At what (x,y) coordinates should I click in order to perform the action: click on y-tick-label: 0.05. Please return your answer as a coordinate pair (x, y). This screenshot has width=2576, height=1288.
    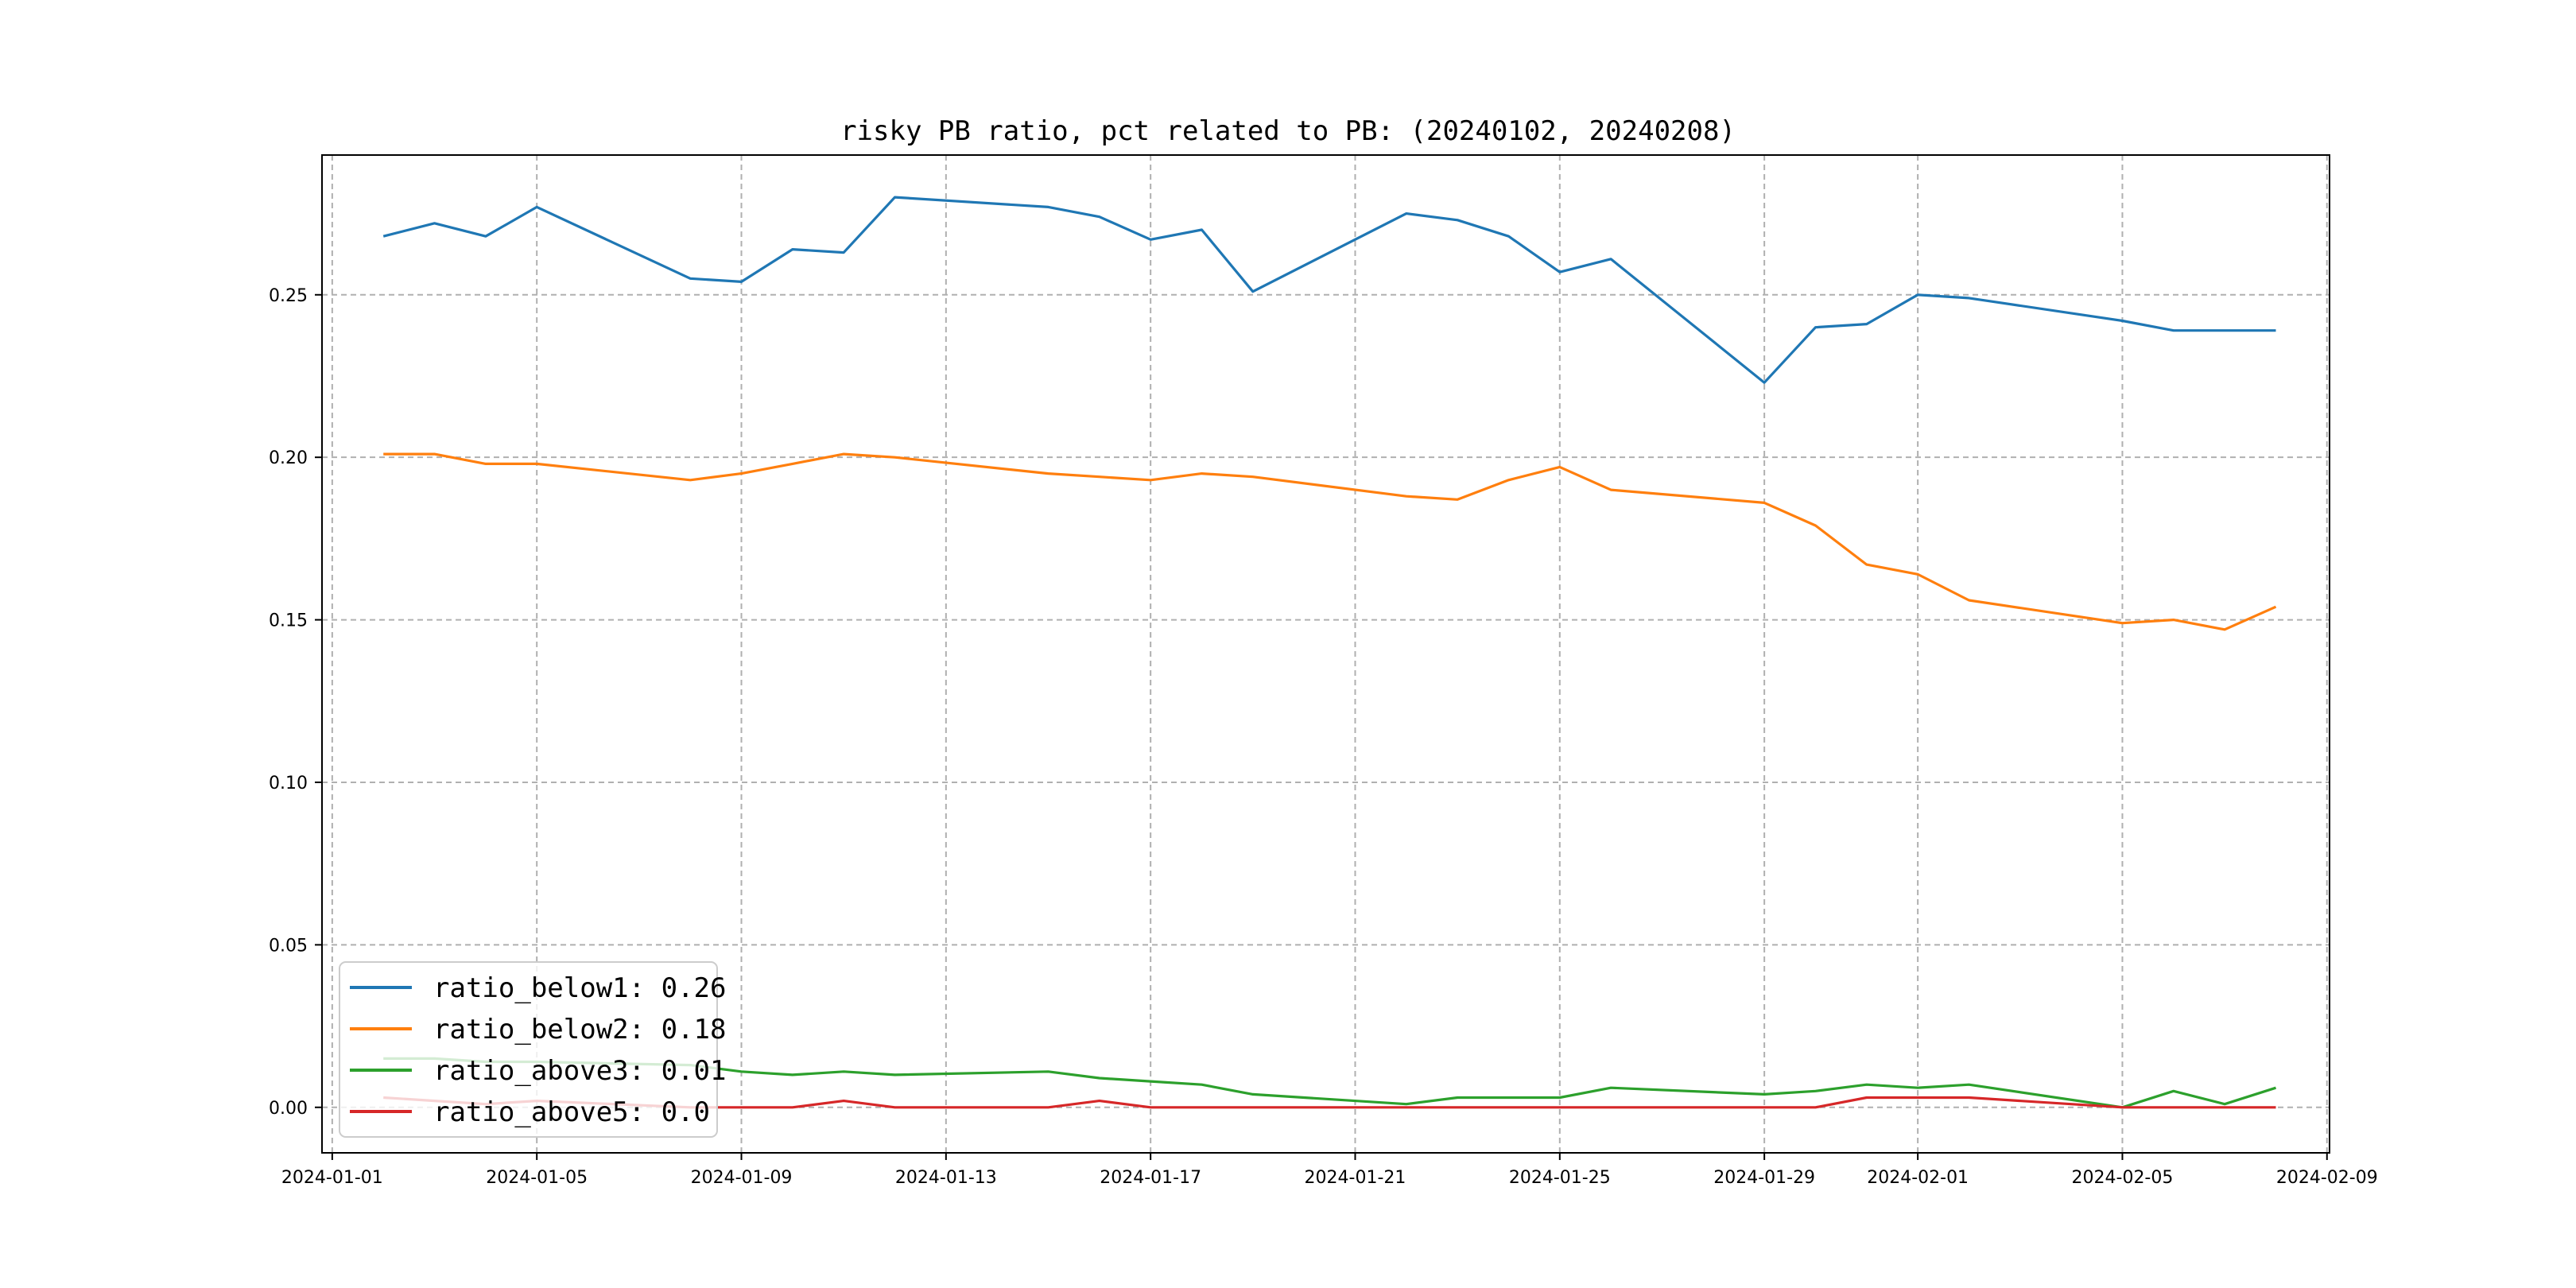
    Looking at the image, I should click on (289, 946).